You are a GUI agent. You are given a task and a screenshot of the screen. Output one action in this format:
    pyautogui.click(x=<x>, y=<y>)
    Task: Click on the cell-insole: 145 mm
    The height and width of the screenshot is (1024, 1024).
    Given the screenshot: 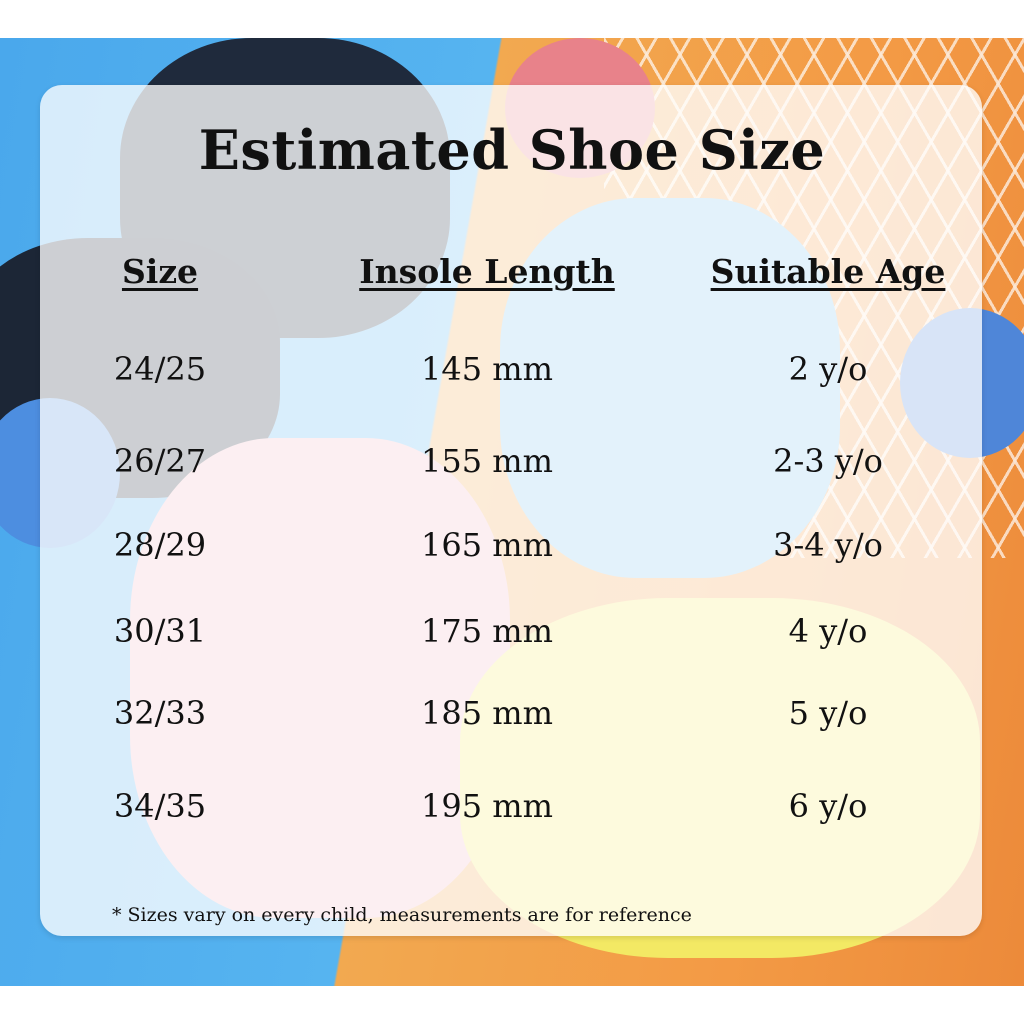 What is the action you would take?
    pyautogui.click(x=487, y=369)
    